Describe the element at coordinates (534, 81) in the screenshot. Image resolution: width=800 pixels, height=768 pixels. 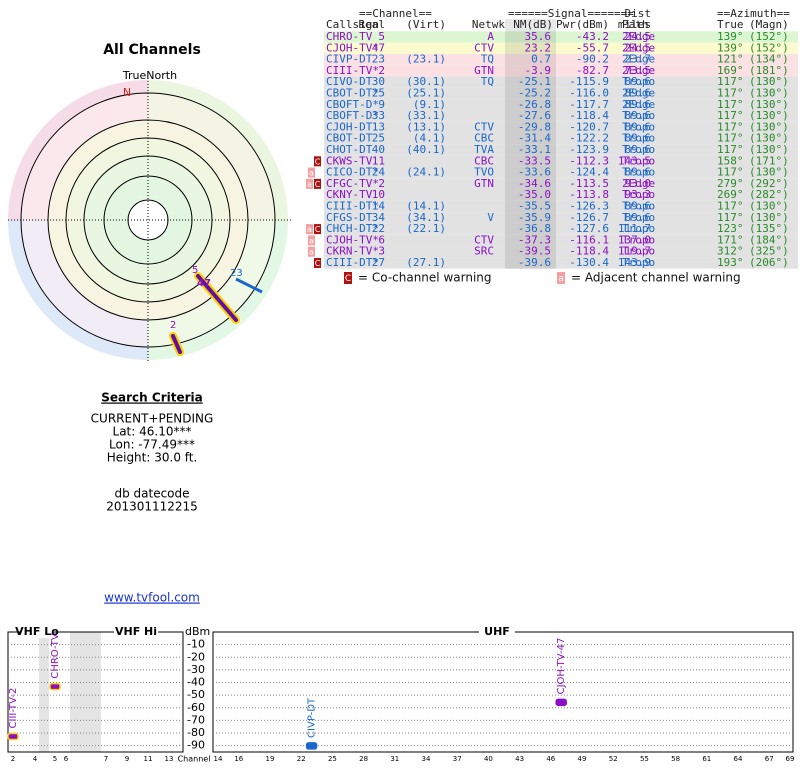
I see `cell-nm: -25.1` at that location.